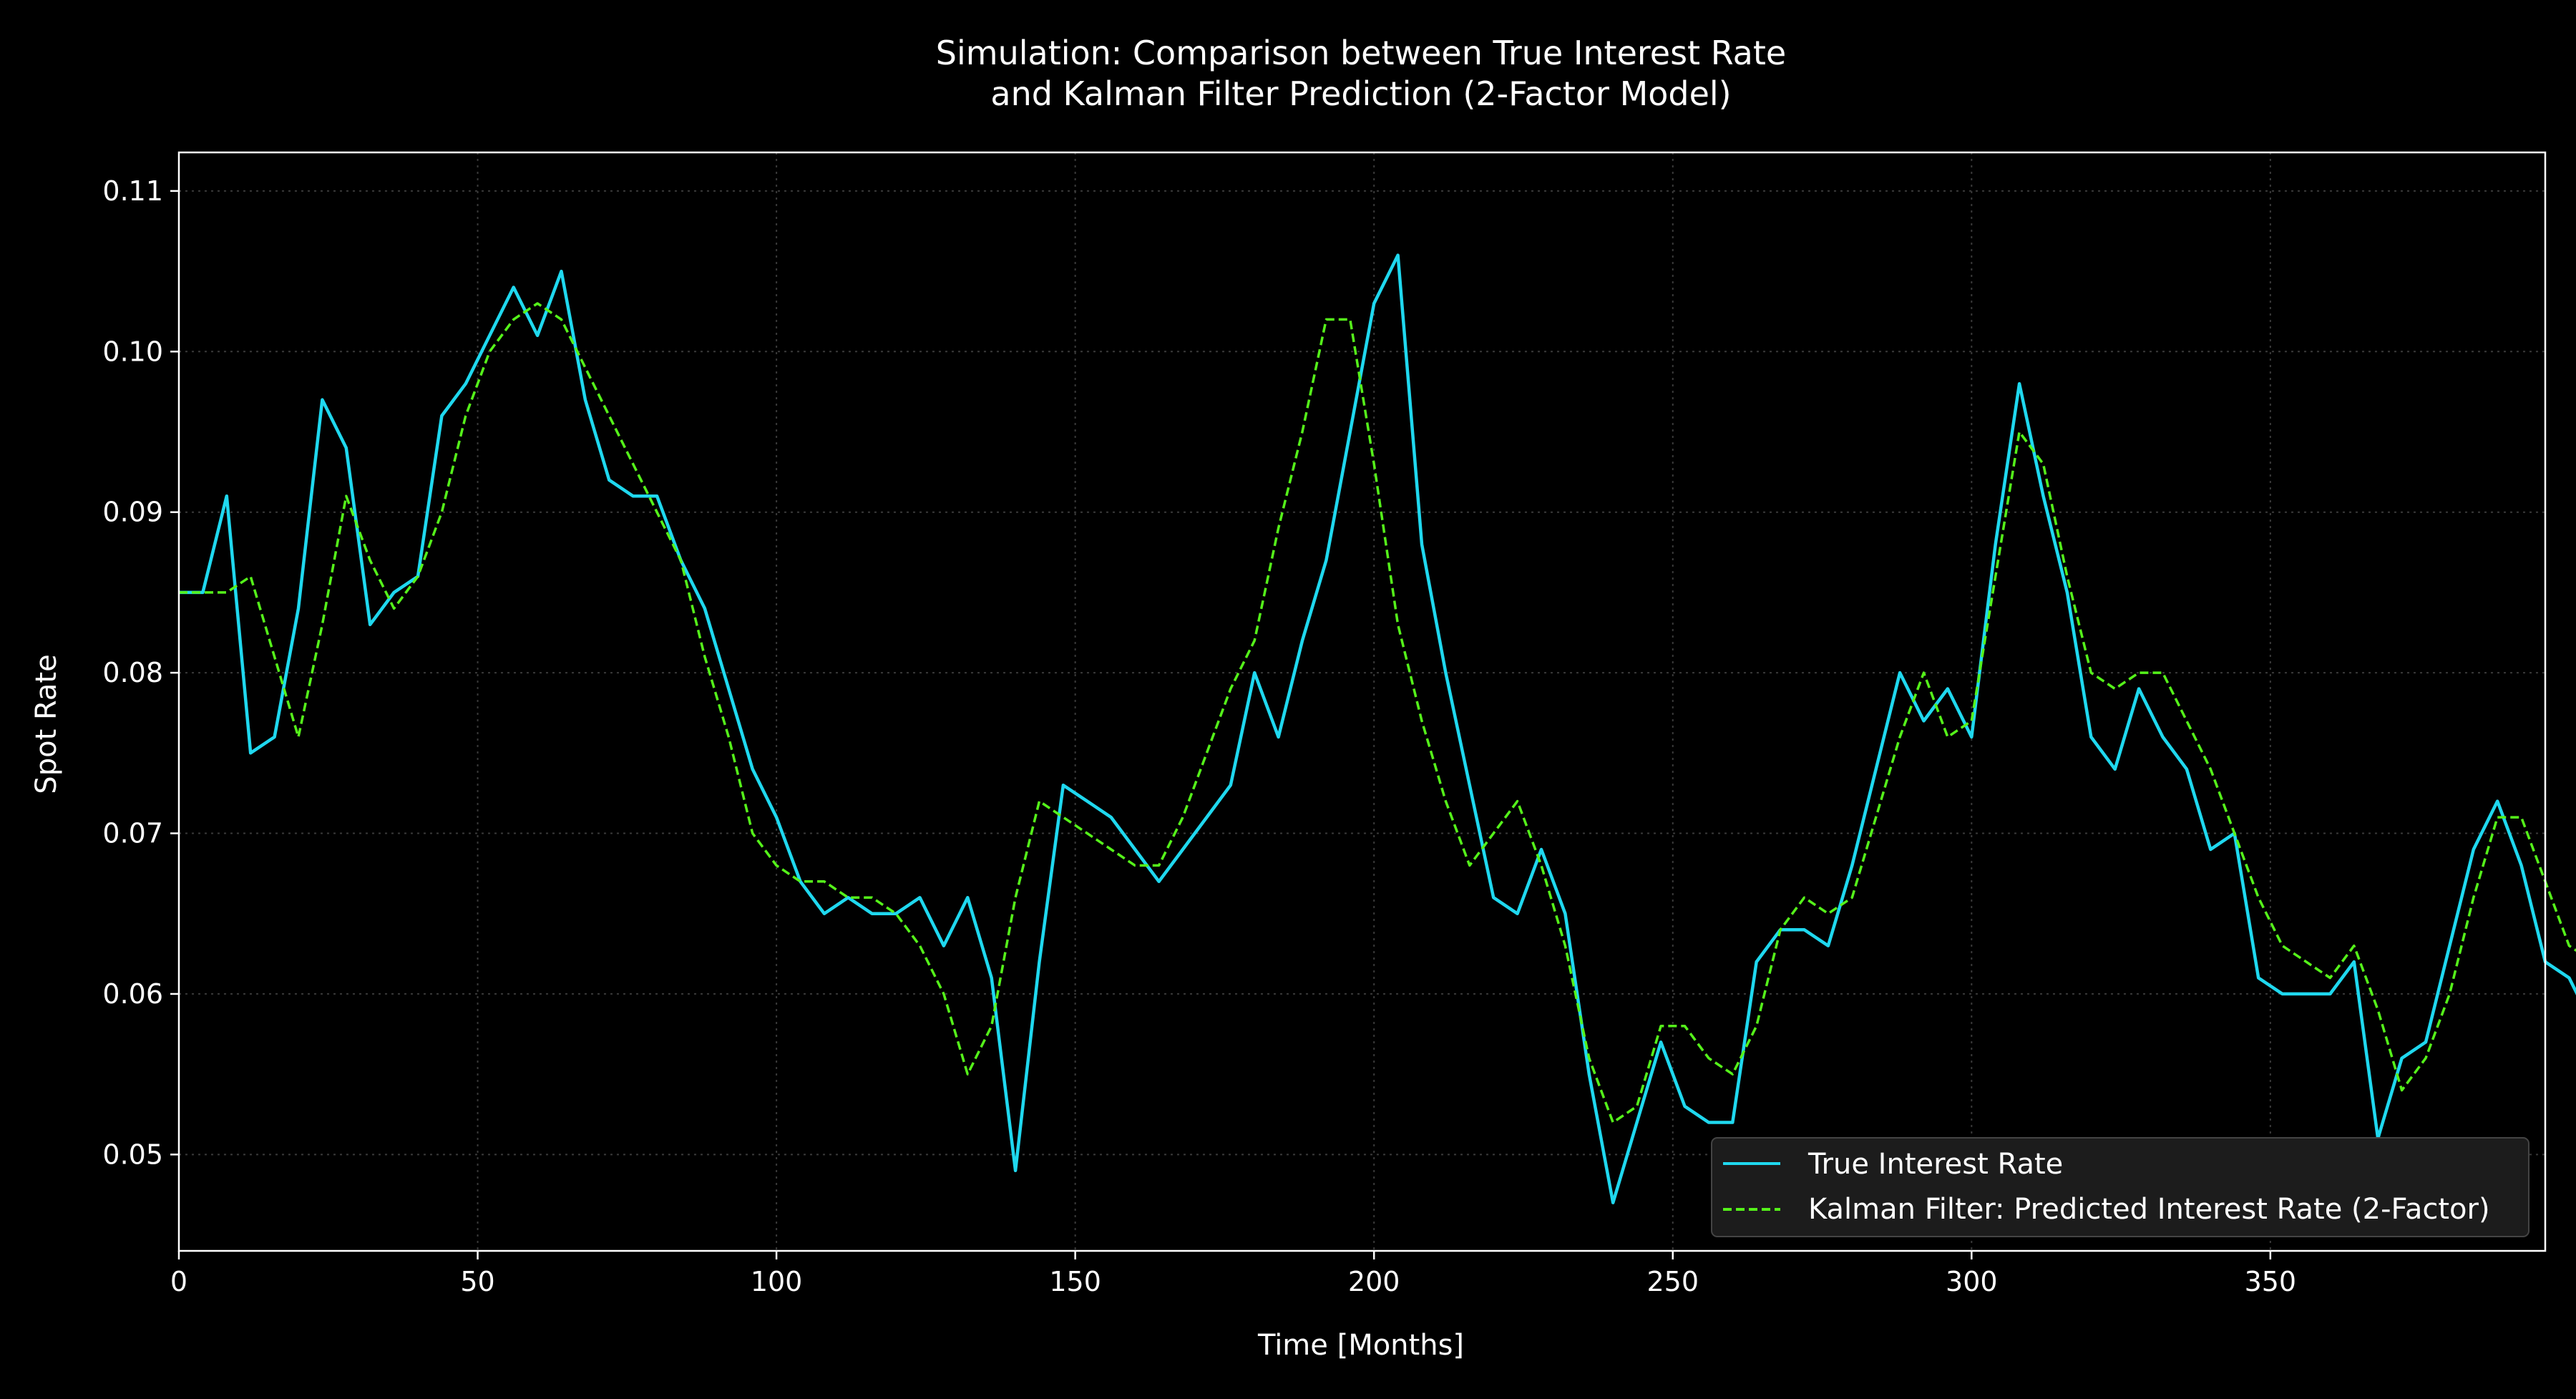  Describe the element at coordinates (132, 1154) in the screenshot. I see `y-tick-label: 0.05` at that location.